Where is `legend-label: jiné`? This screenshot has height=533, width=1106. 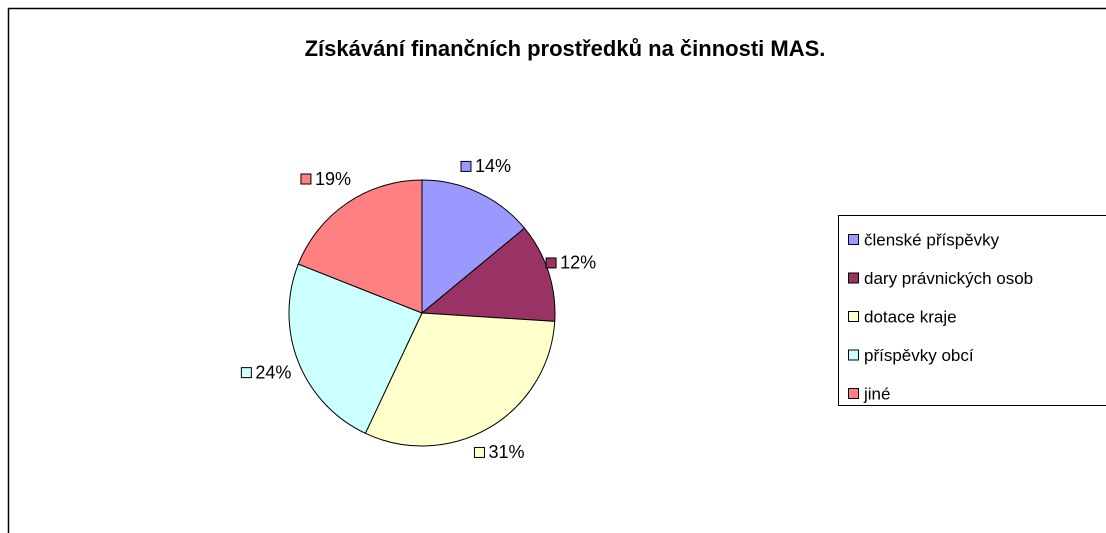 legend-label: jiné is located at coordinates (876, 393).